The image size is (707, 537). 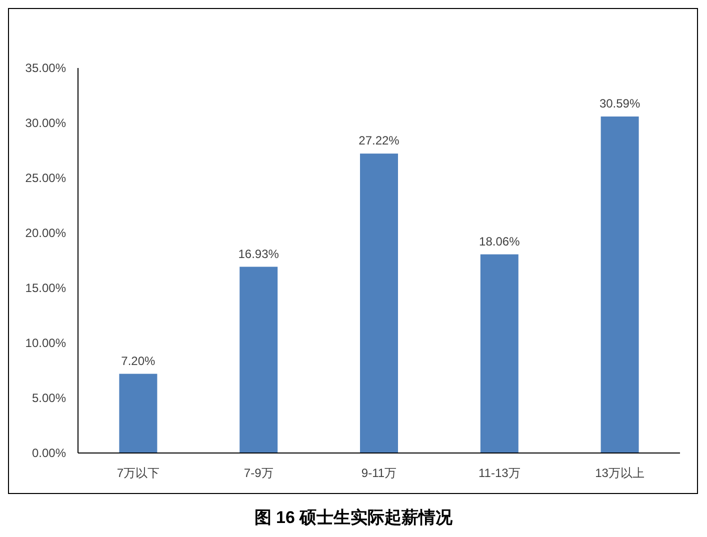 I want to click on data-label: 18.06%, so click(x=499, y=241).